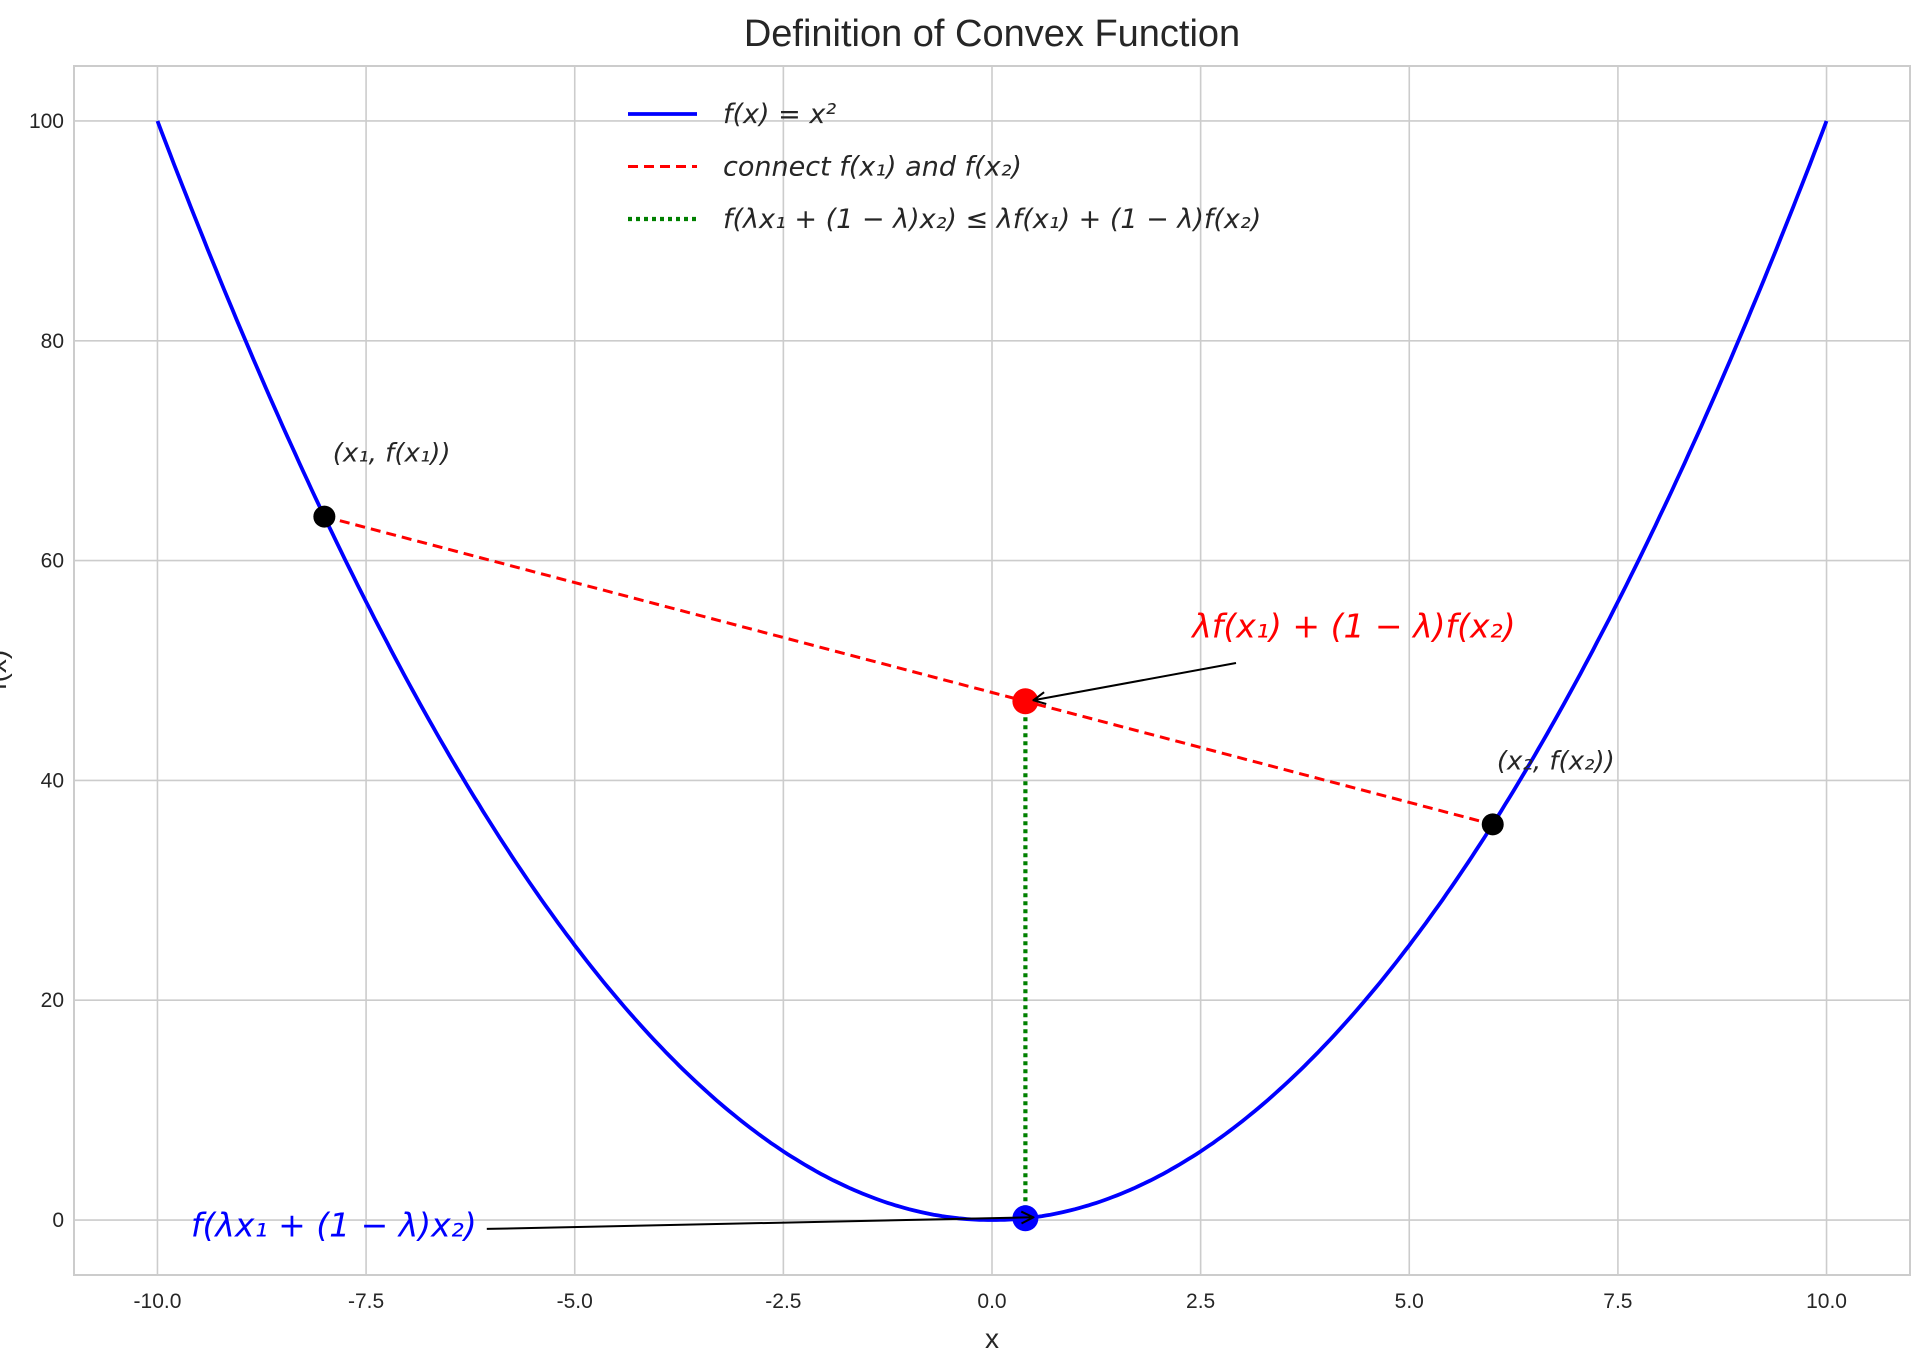  Describe the element at coordinates (872, 167) in the screenshot. I see `legend-label: connect f(x₁) and f(x₂)` at that location.